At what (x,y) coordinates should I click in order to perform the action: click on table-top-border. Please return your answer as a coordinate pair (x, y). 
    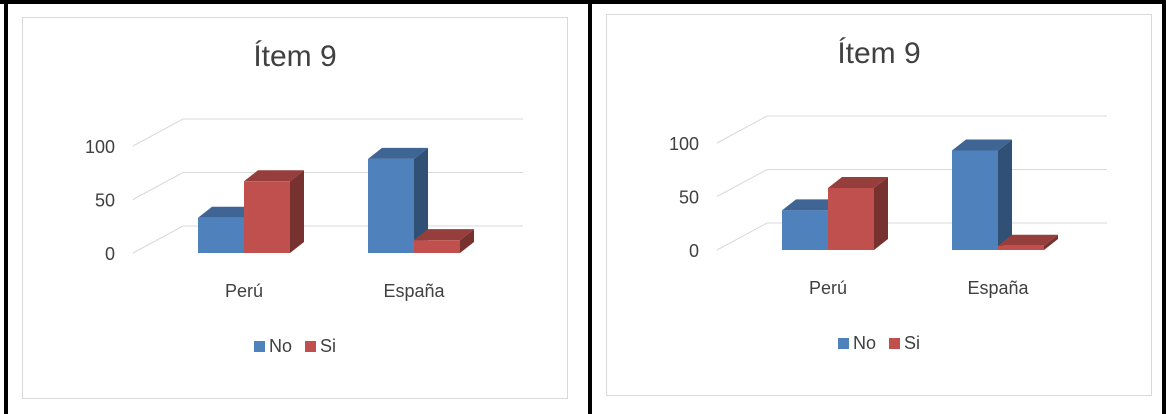
    Looking at the image, I should click on (583, 2).